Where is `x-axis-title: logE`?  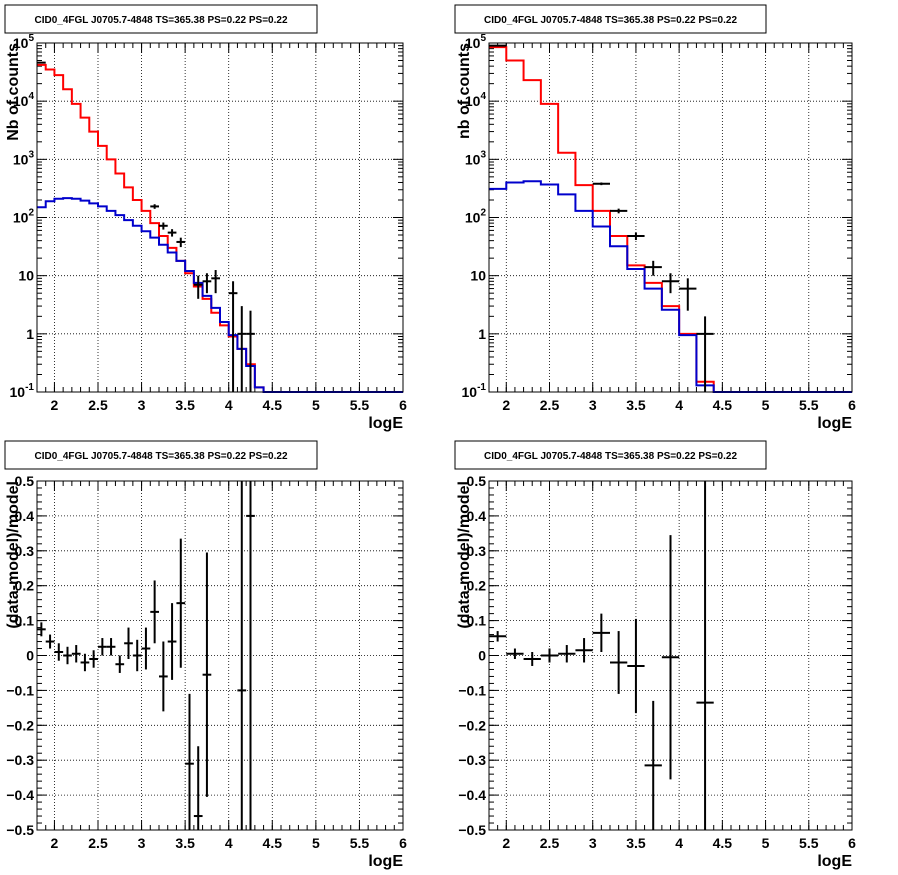
x-axis-title: logE is located at coordinates (834, 861).